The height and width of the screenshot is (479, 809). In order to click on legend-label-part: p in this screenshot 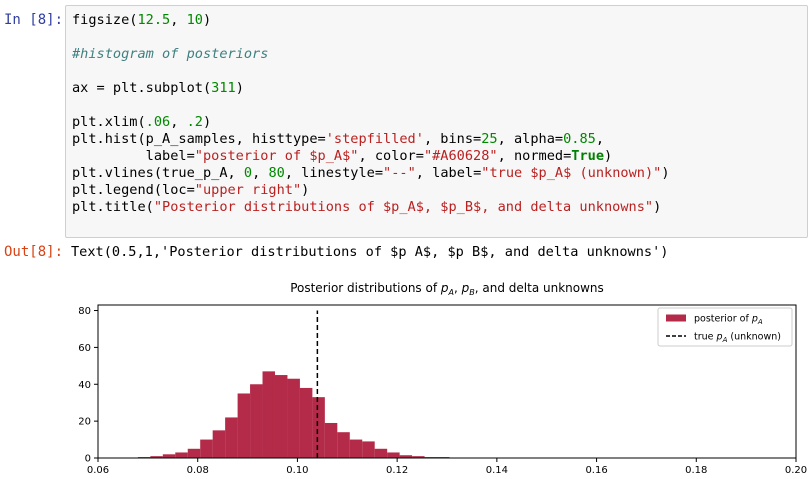, I will do `click(719, 337)`.